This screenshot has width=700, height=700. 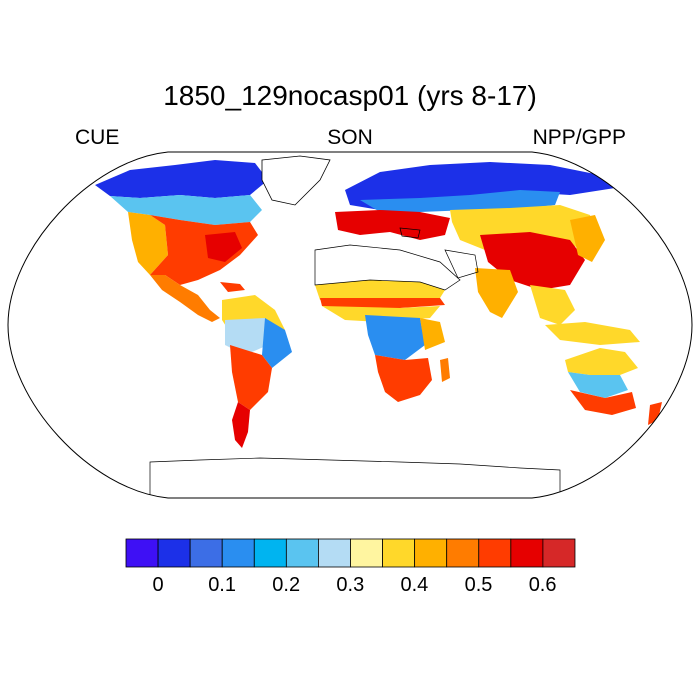 I want to click on indonesia, so click(x=592, y=333).